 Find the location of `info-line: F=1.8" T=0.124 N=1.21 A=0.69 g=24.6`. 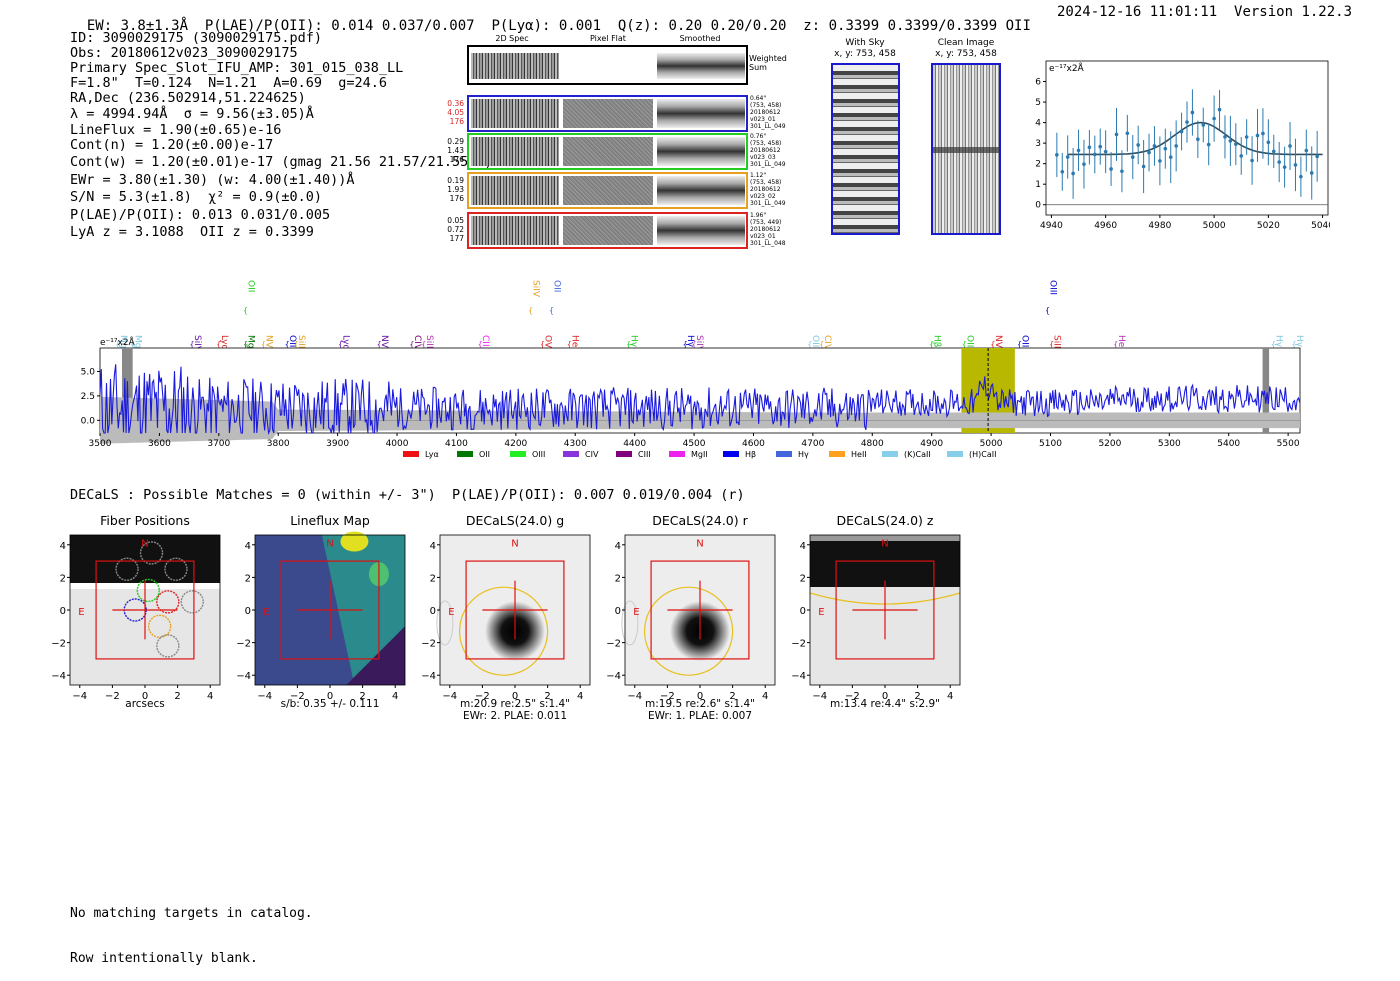

info-line: F=1.8" T=0.124 N=1.21 A=0.69 g=24.6 is located at coordinates (228, 83).